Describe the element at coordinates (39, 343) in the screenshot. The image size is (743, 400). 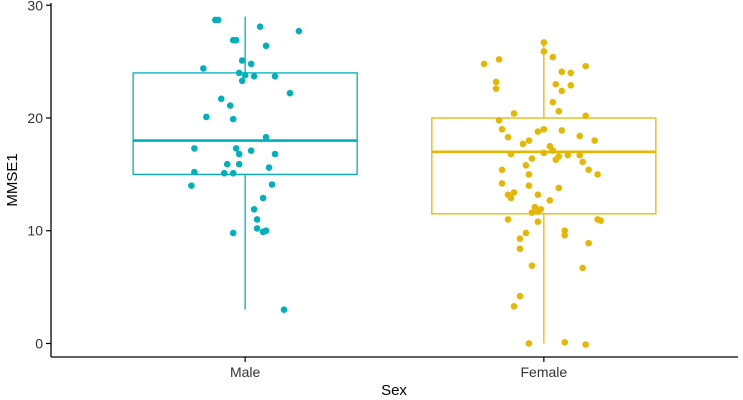
I see `y-tick-label: 0` at that location.